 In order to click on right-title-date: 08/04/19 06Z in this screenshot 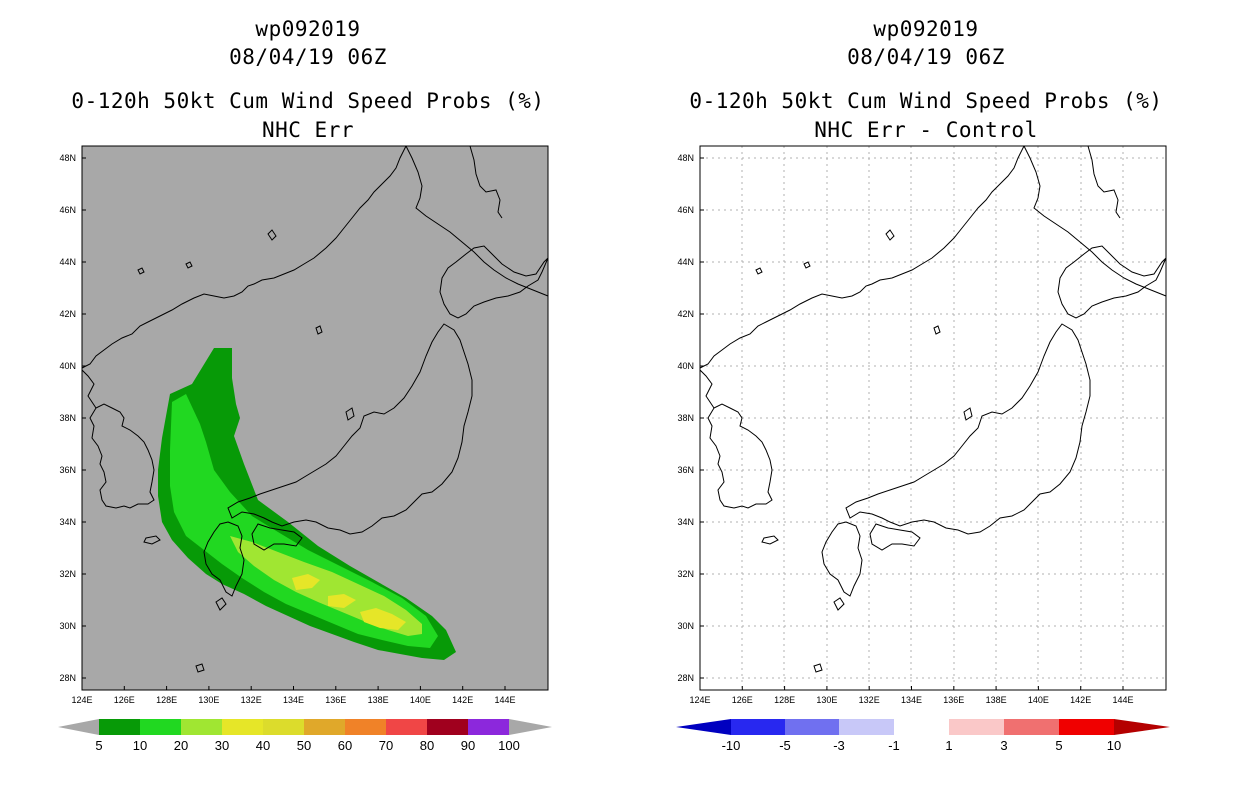, I will do `click(926, 57)`.